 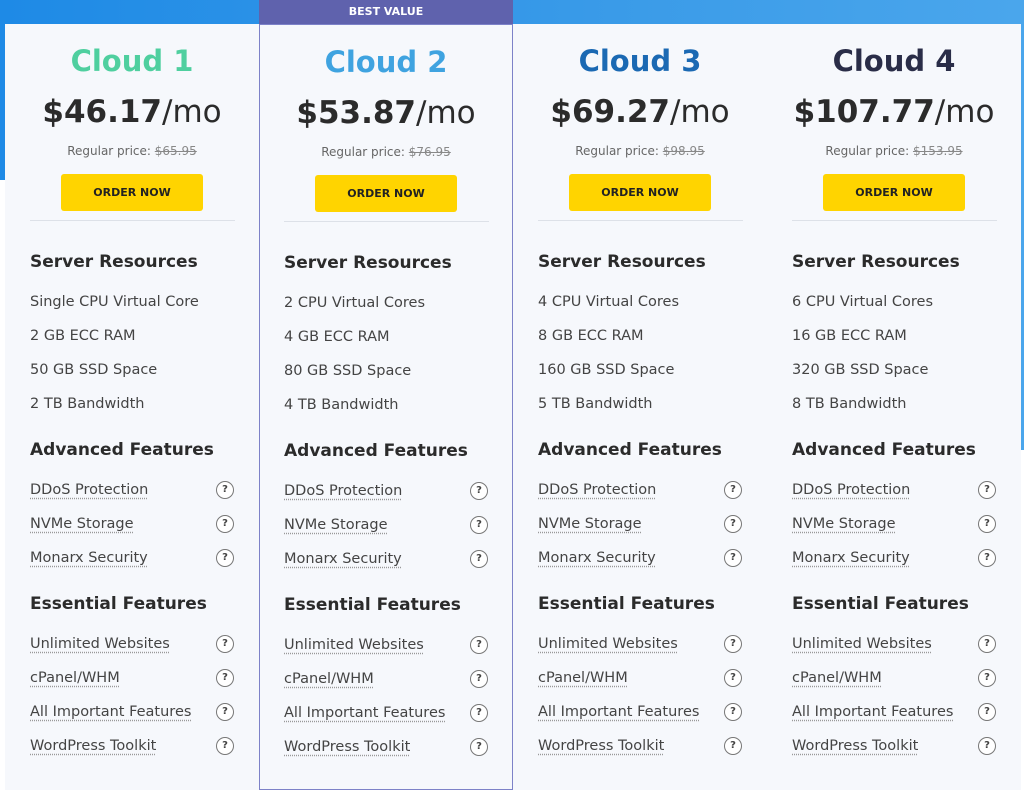 I want to click on plan-name: Cloud 2, so click(x=386, y=62).